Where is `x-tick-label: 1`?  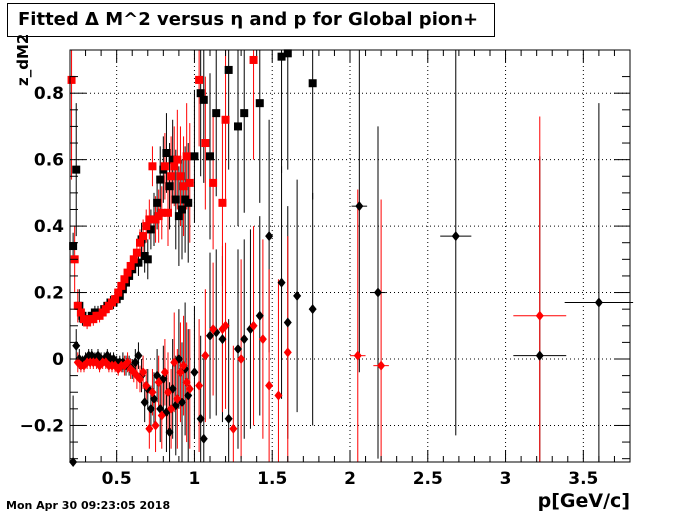 x-tick-label: 1 is located at coordinates (195, 479).